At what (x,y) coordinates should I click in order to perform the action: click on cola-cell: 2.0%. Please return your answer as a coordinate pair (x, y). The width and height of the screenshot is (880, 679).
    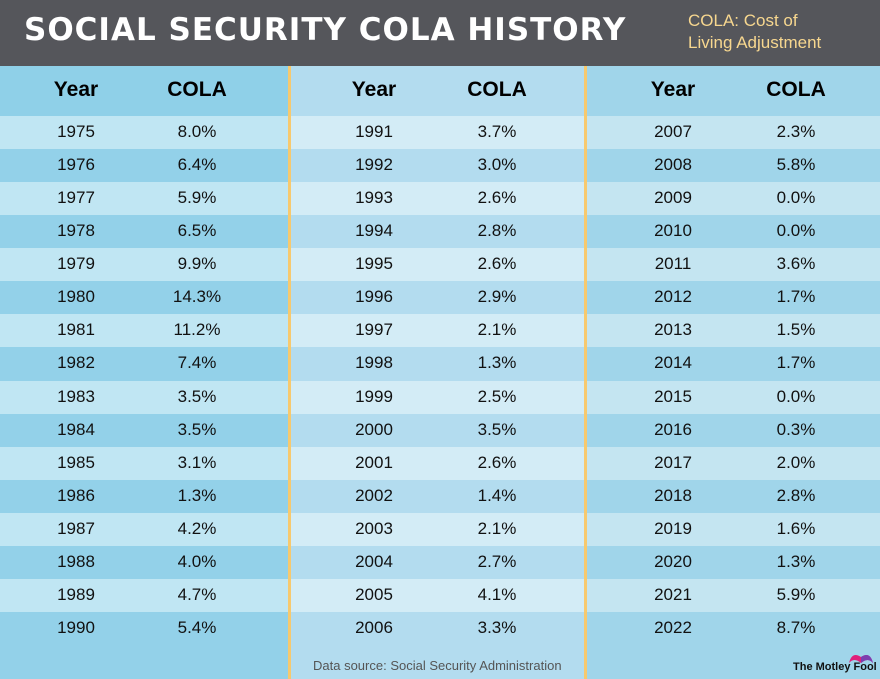
    Looking at the image, I should click on (796, 462).